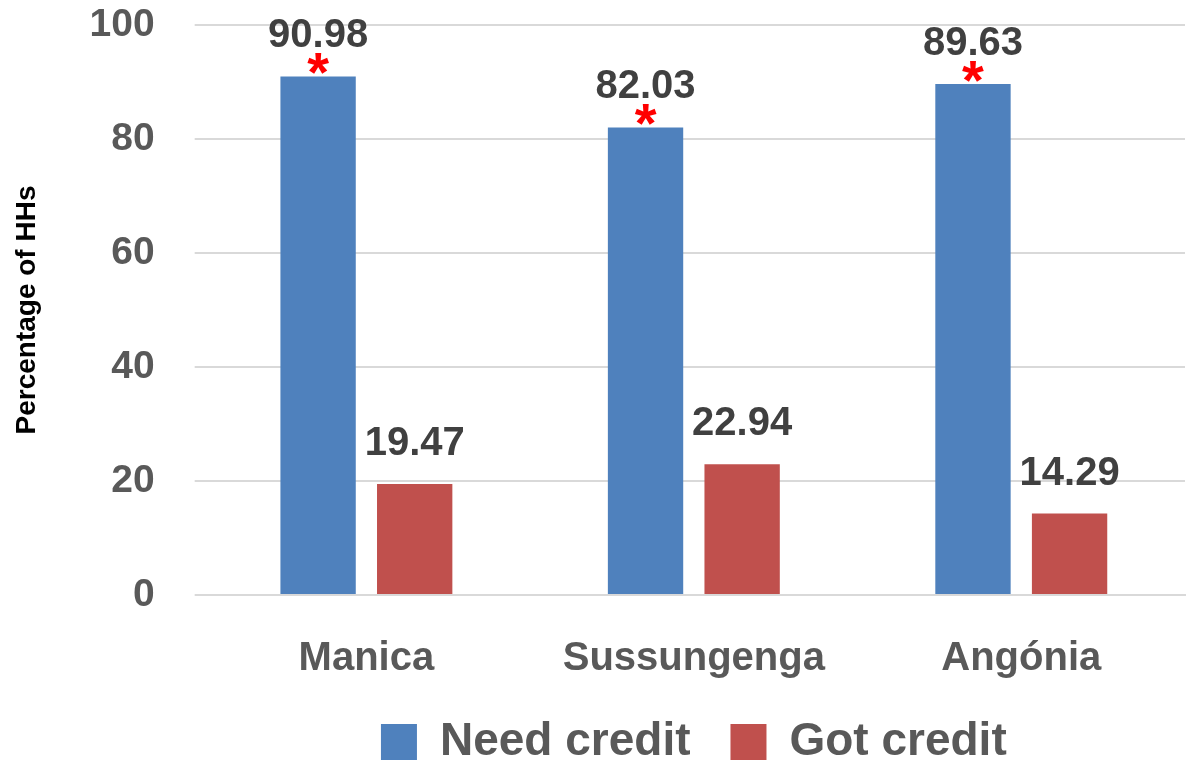 This screenshot has height=762, width=1192. What do you see at coordinates (414, 441) in the screenshot?
I see `data-label: 19.47` at bounding box center [414, 441].